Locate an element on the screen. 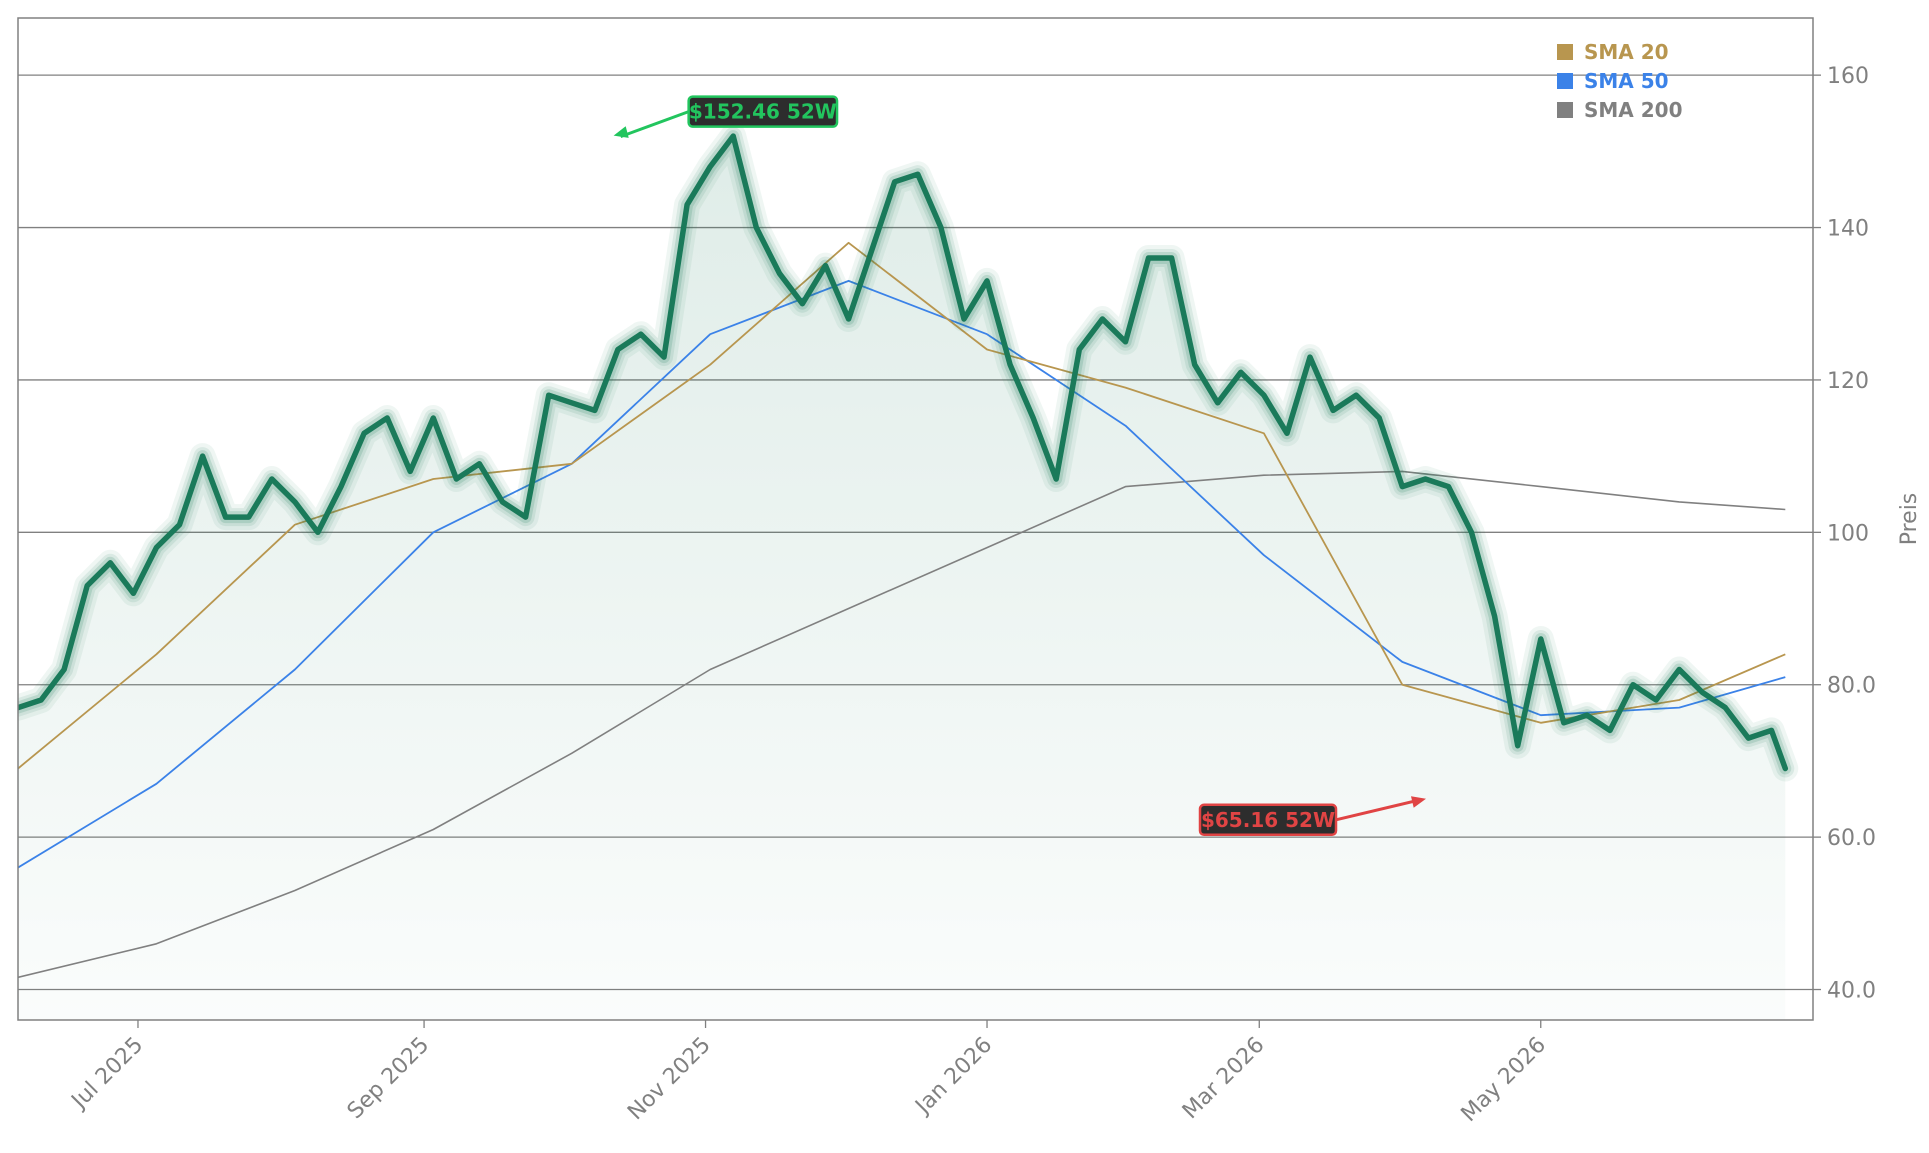  x-tick-label: Mar 2026 is located at coordinates (1224, 1079).